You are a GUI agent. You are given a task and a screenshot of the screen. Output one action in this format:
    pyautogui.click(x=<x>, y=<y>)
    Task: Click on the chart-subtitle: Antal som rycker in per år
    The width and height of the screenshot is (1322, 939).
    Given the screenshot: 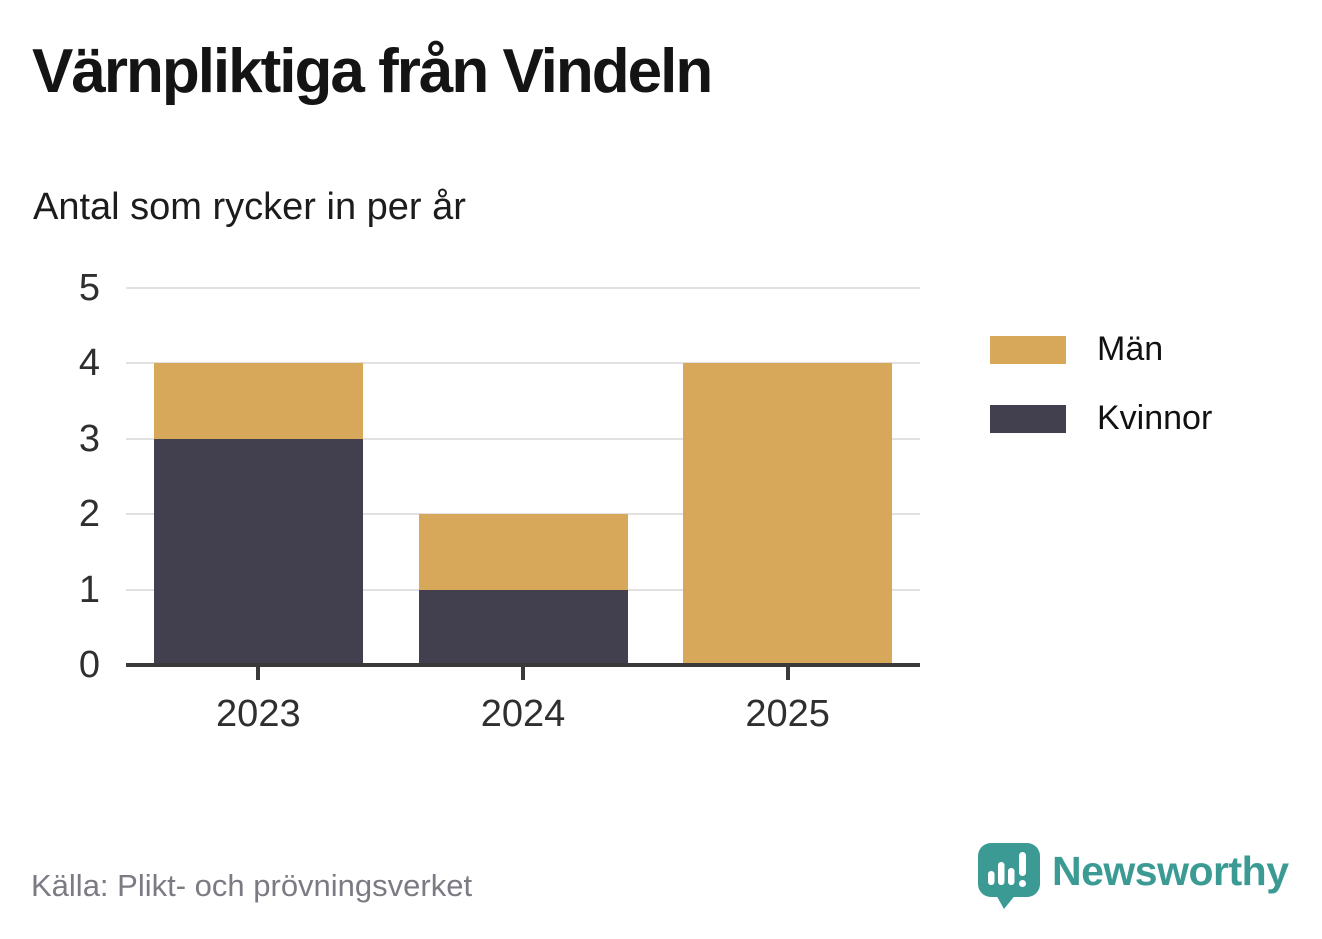 What is the action you would take?
    pyautogui.click(x=249, y=207)
    